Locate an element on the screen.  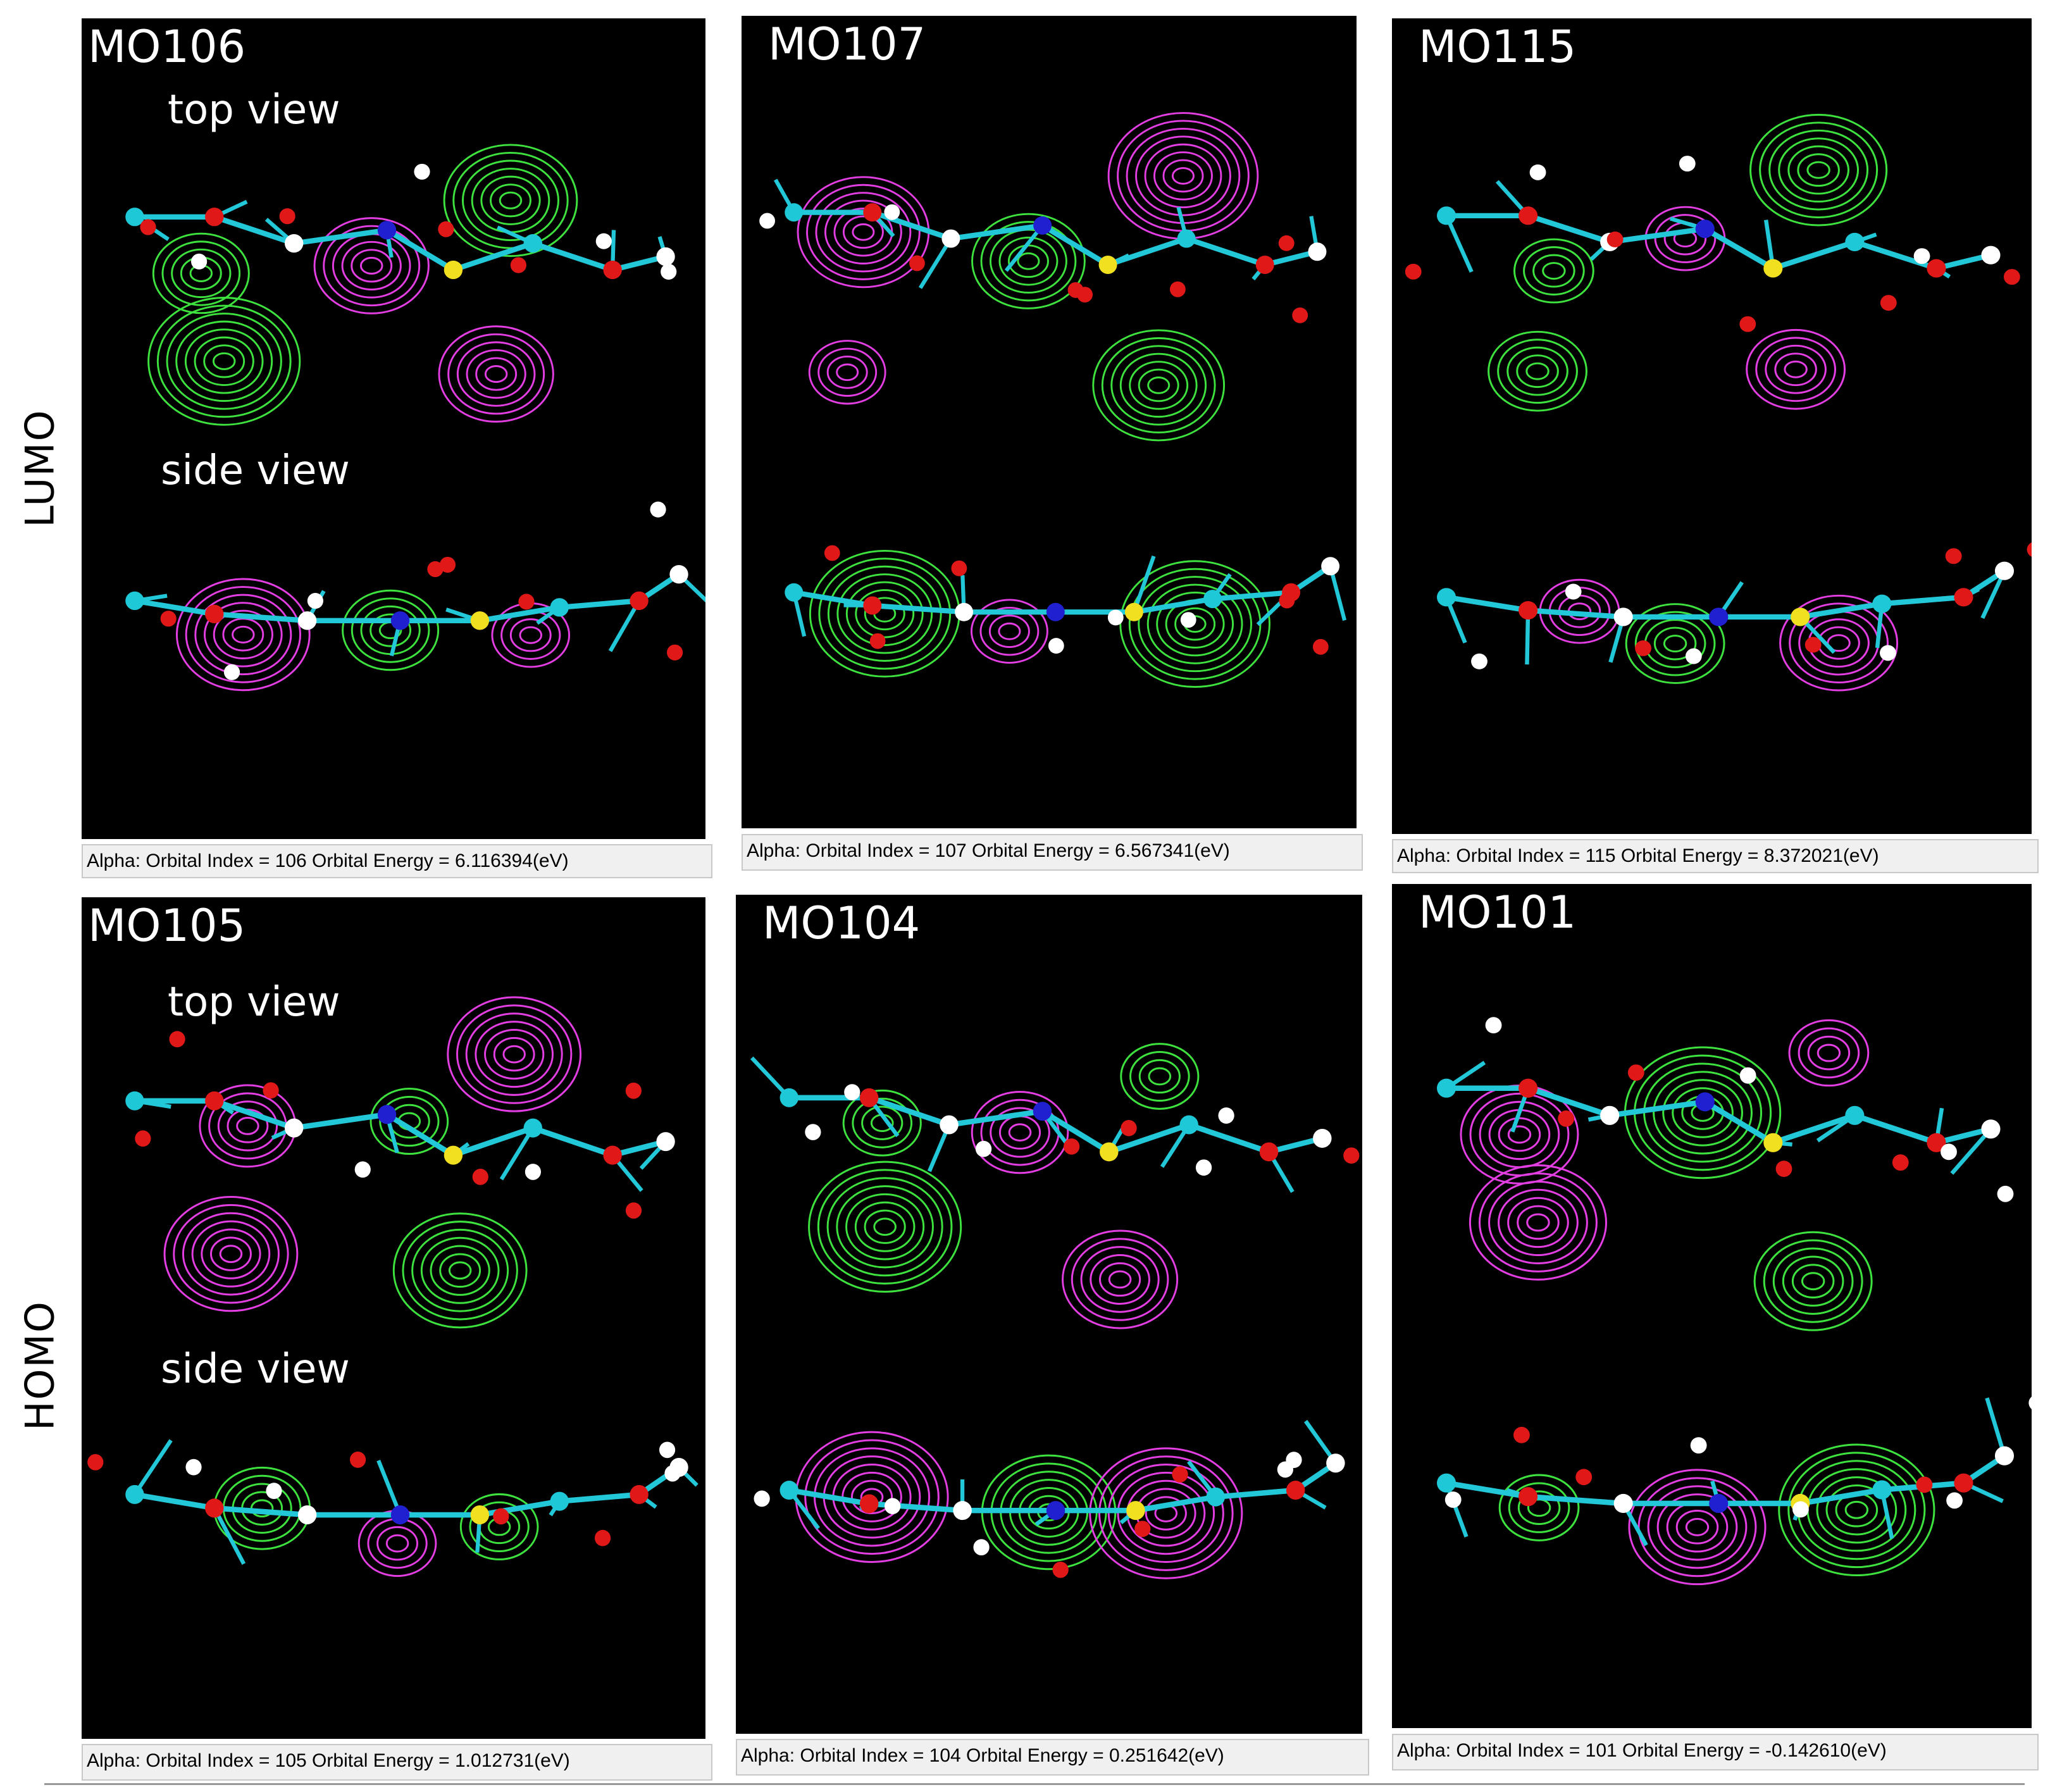
orbital-panel: MO104 is located at coordinates (1049, 1314).